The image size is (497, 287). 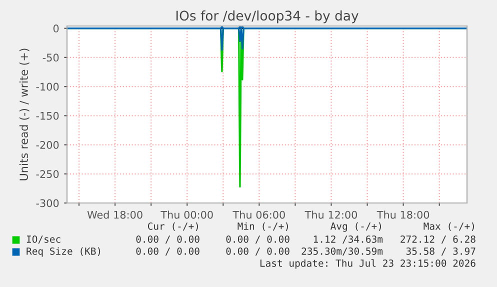 I want to click on legend-label: Req Size (KB), so click(x=63, y=252).